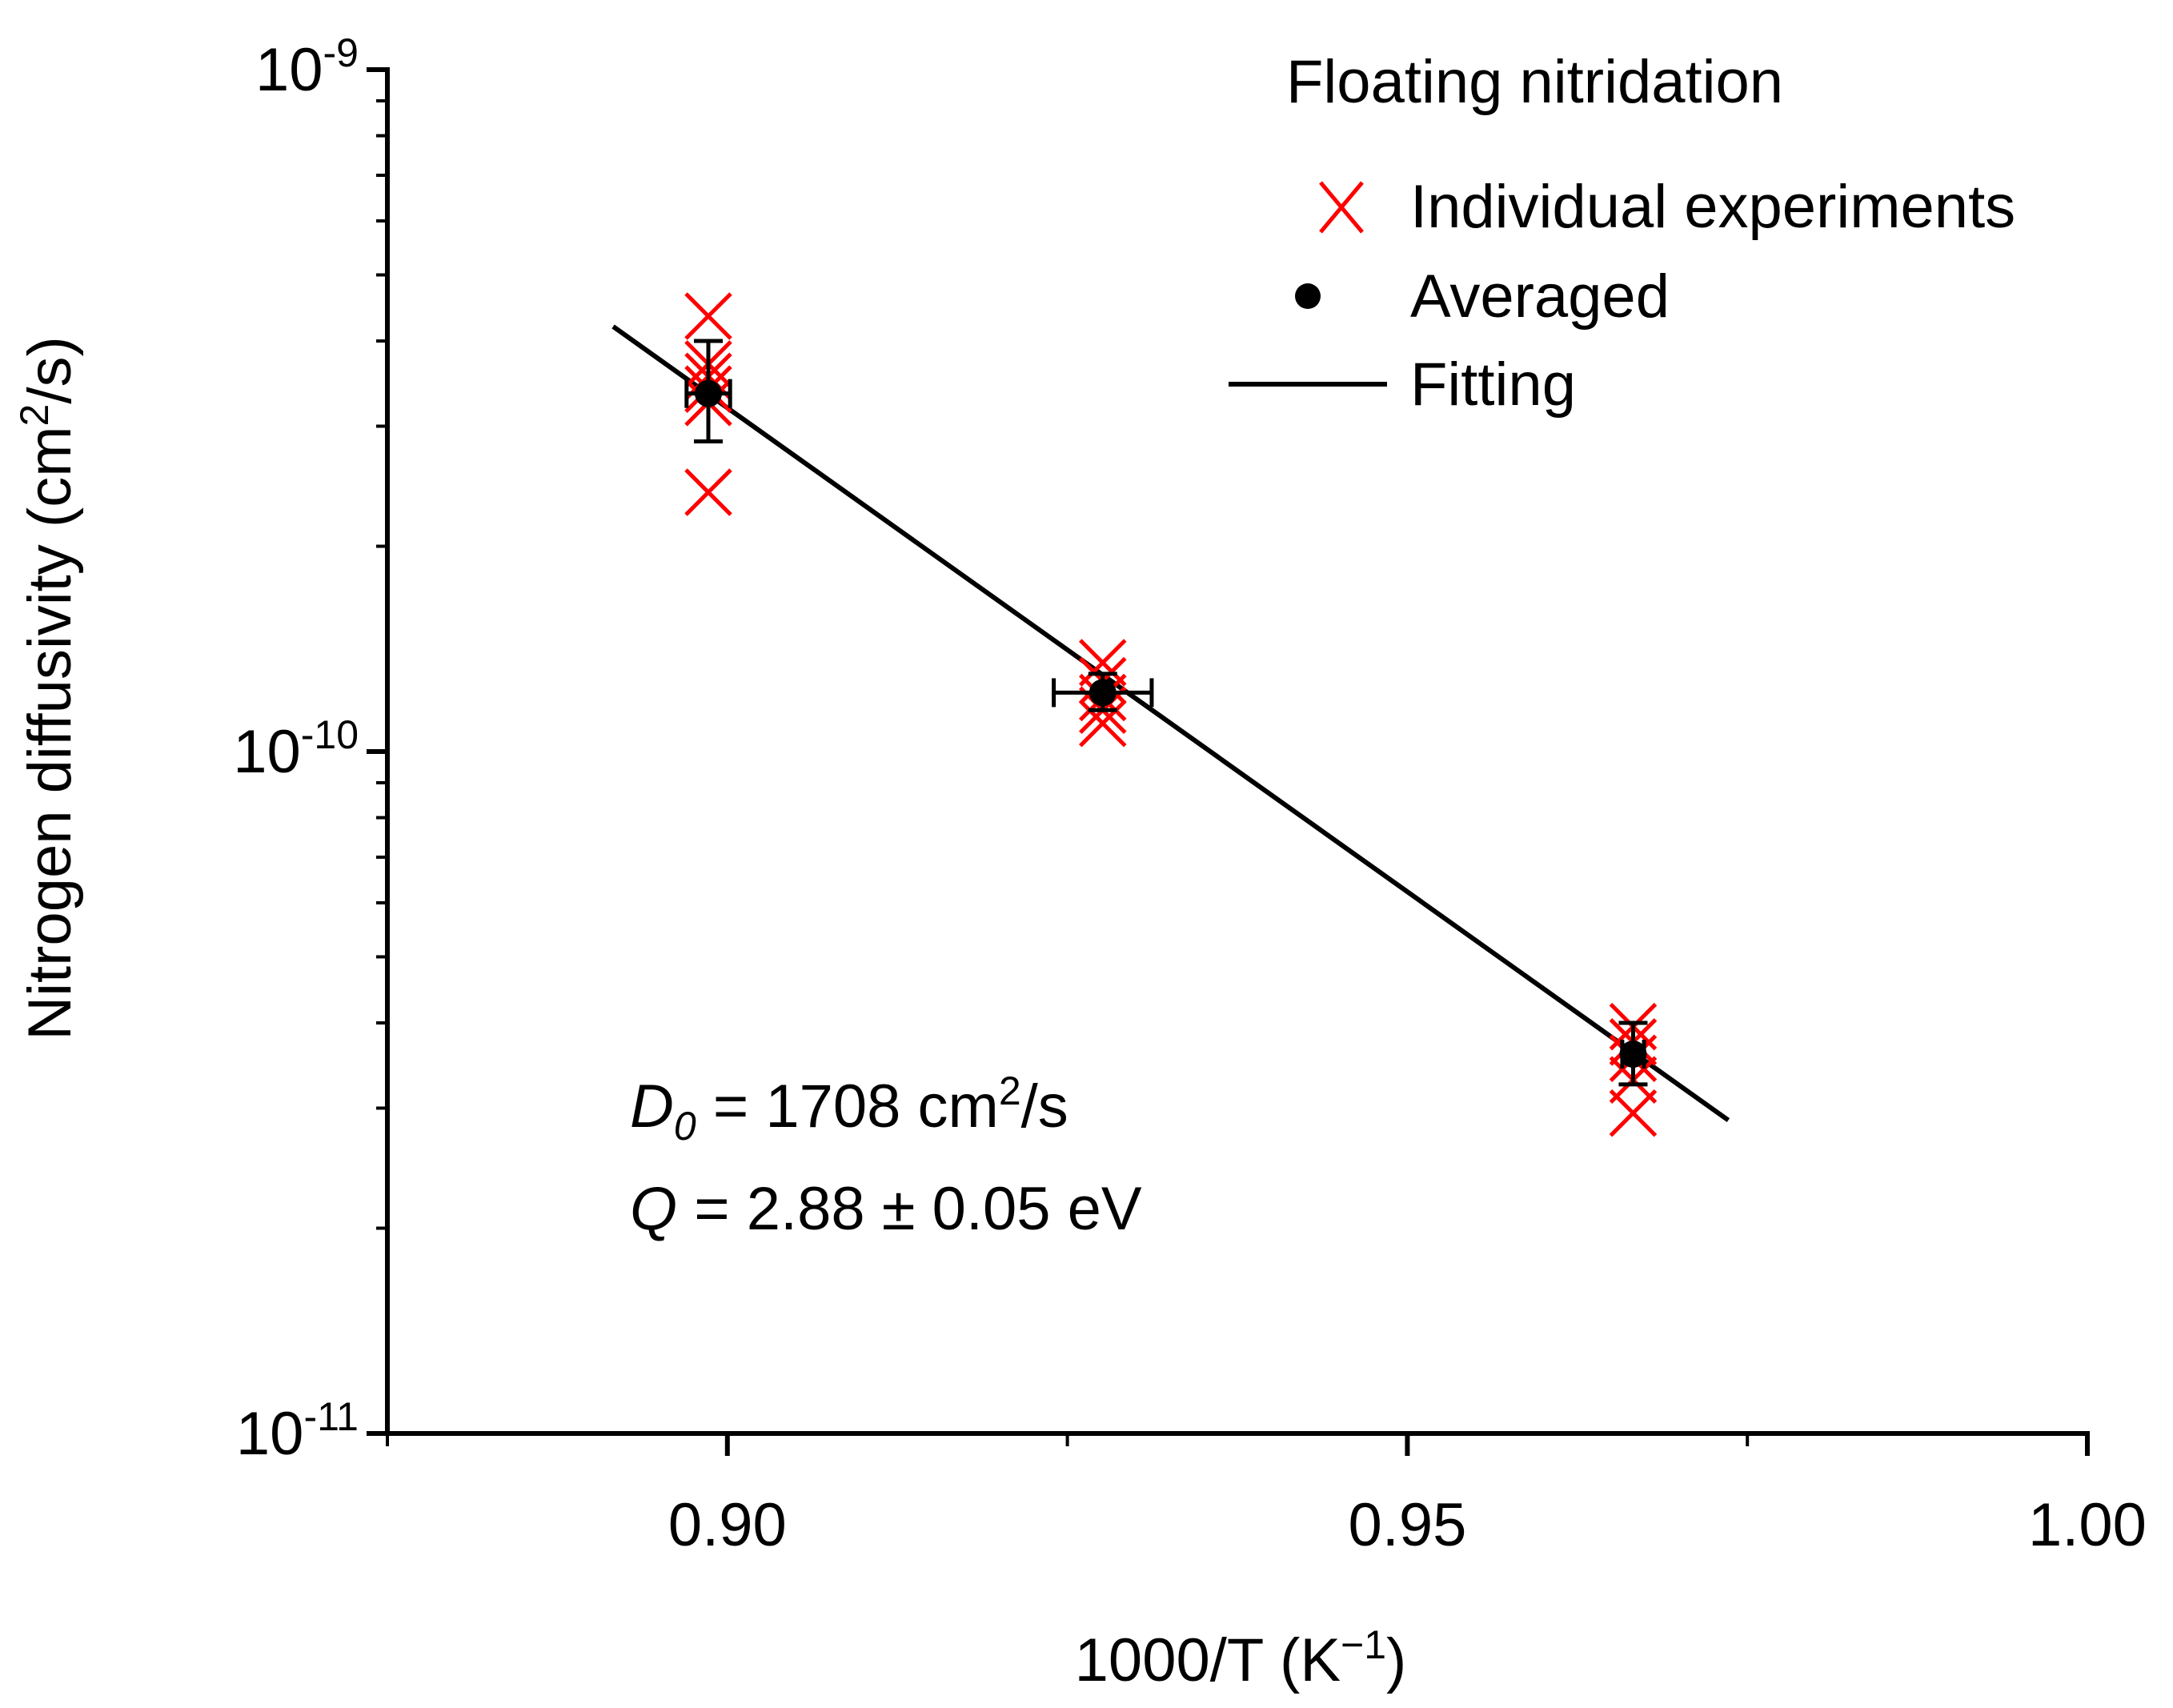 Image resolution: width=2173 pixels, height=1708 pixels. Describe the element at coordinates (50, 369) in the screenshot. I see `y-axis-label-tail: /s)` at that location.